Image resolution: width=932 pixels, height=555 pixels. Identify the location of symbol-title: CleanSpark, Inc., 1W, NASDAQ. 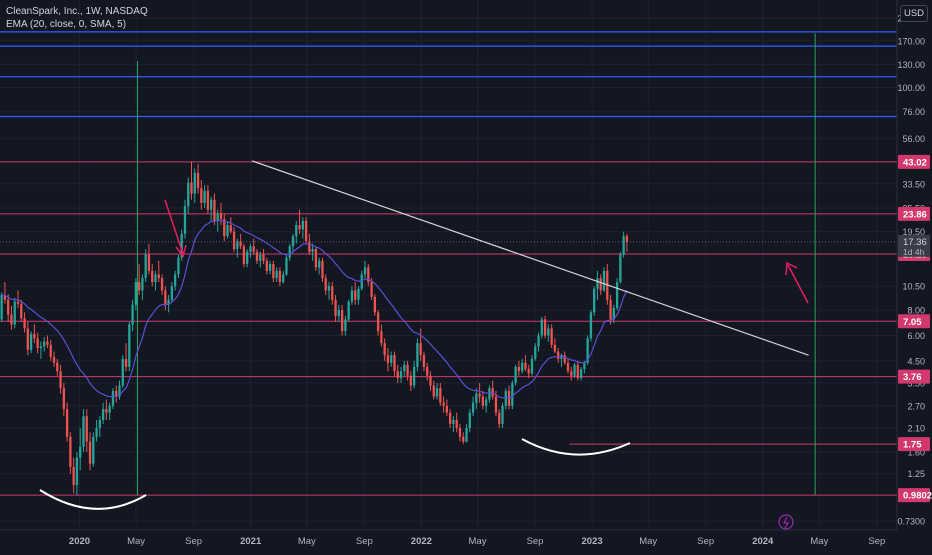
(77, 11).